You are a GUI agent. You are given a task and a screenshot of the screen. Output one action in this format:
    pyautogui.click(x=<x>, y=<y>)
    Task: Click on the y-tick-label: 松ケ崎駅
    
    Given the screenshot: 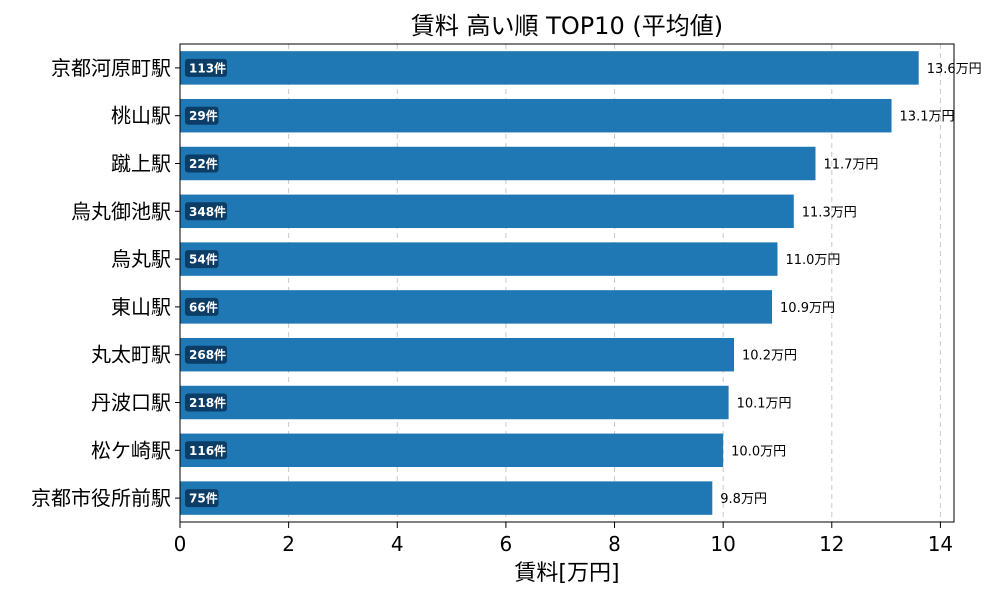 What is the action you would take?
    pyautogui.click(x=131, y=450)
    